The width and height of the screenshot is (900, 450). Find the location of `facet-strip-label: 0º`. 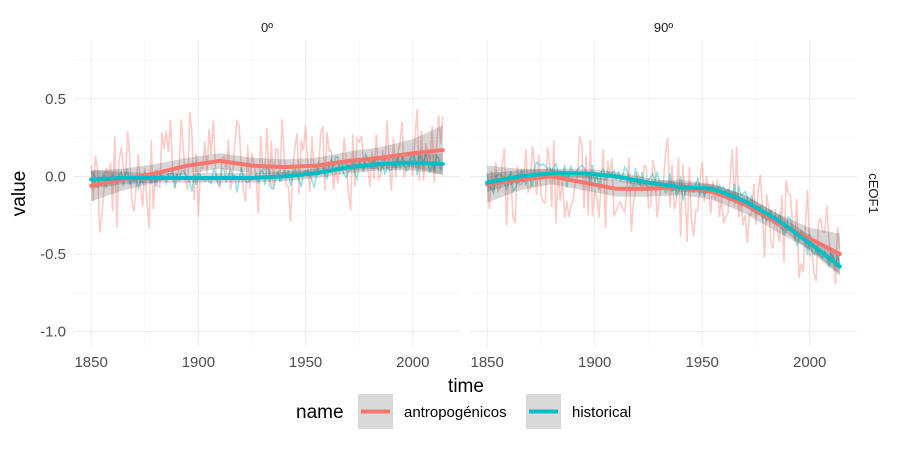

facet-strip-label: 0º is located at coordinates (267, 27).